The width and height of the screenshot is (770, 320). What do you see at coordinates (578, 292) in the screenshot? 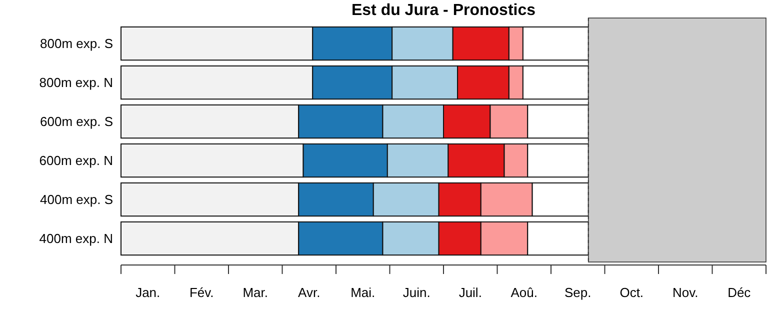
I see `text: Sep.` at bounding box center [578, 292].